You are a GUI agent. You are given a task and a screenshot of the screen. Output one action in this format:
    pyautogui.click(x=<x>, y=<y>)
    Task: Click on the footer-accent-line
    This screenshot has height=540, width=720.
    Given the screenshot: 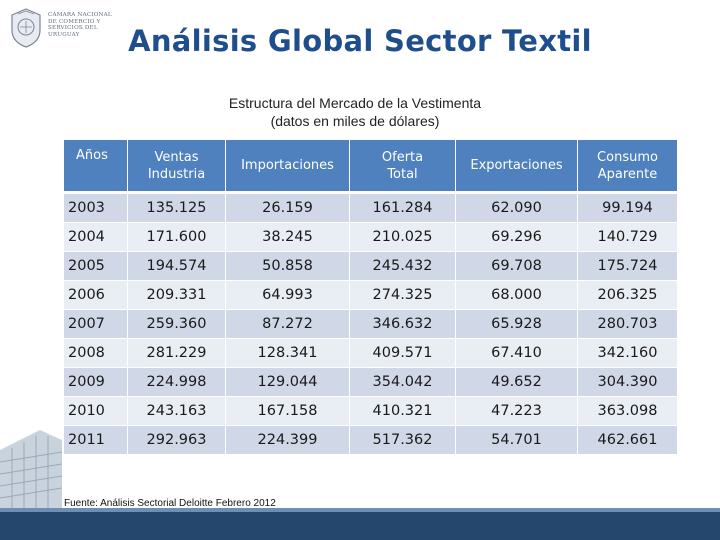 What is the action you would take?
    pyautogui.click(x=360, y=510)
    